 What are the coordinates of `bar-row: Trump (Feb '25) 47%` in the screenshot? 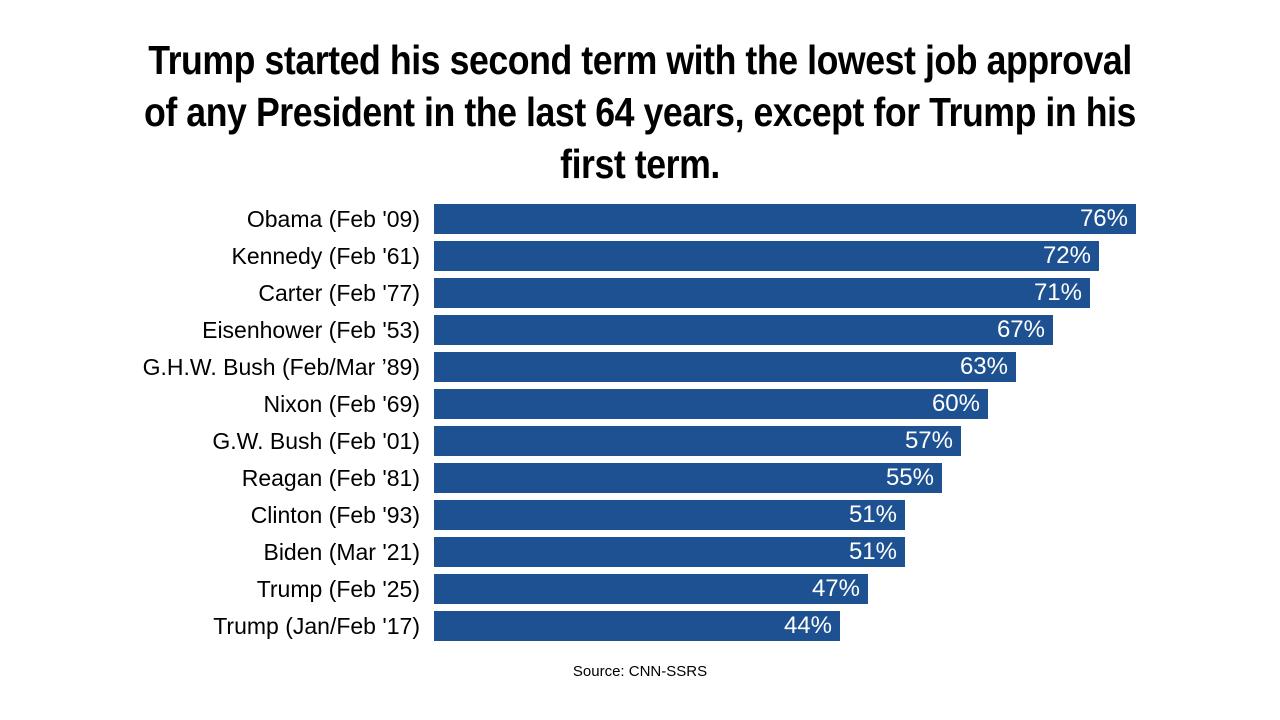 It's located at (640, 589).